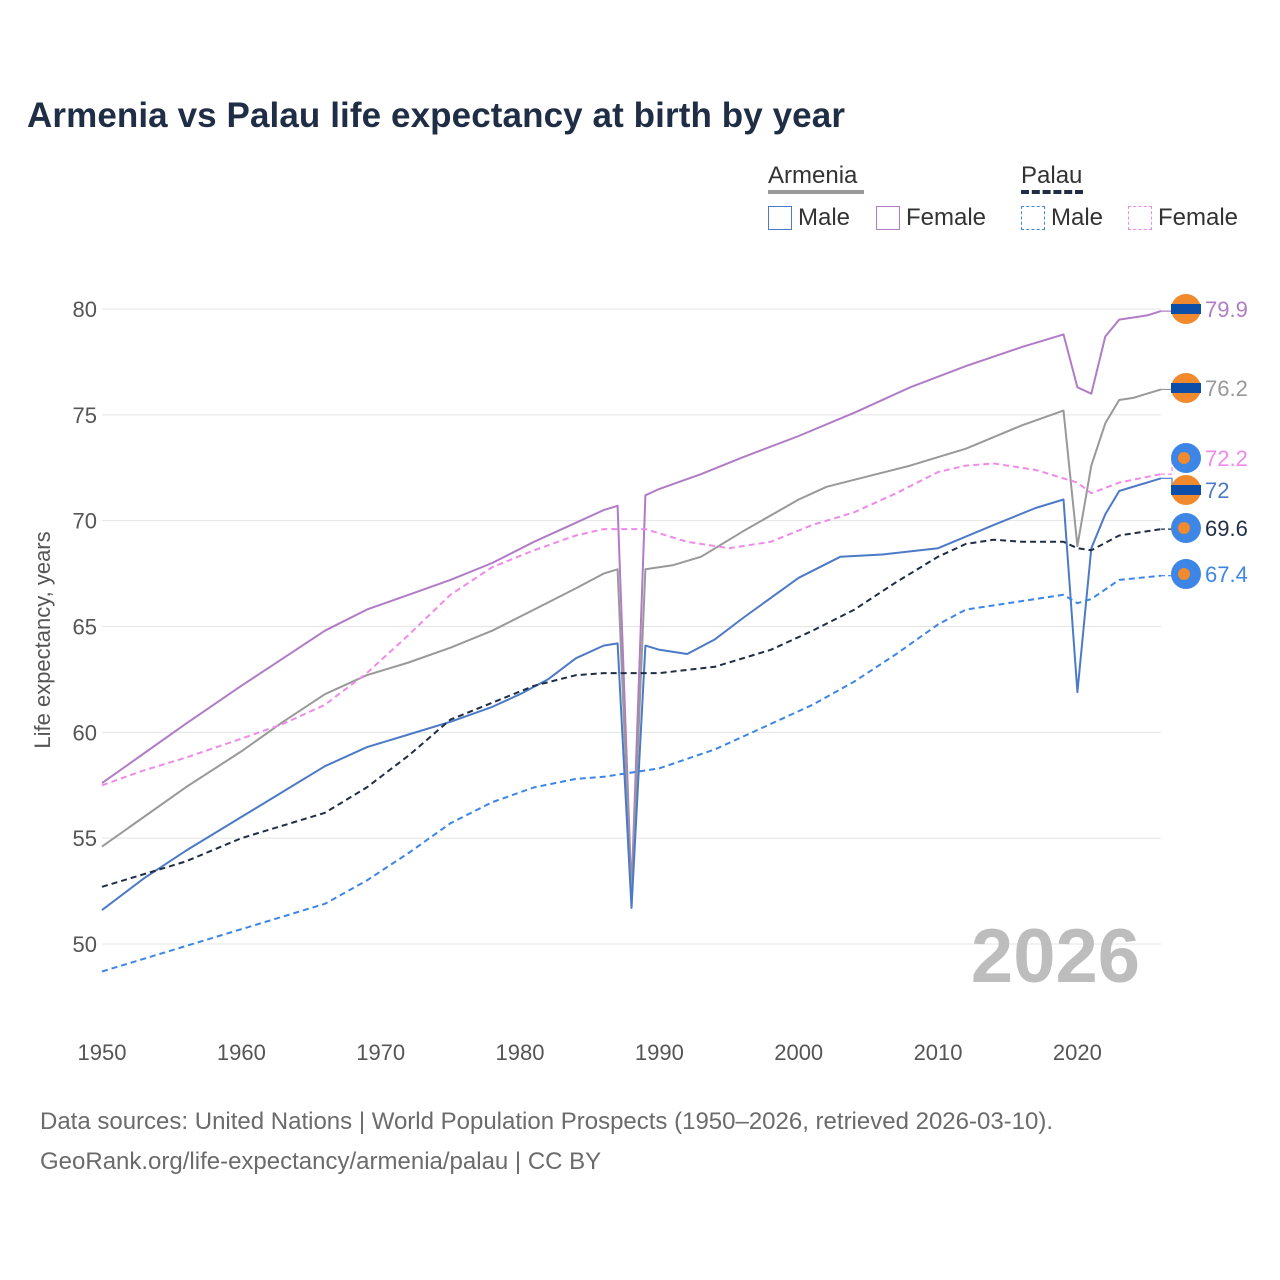 The width and height of the screenshot is (1280, 1280). Describe the element at coordinates (42, 639) in the screenshot. I see `y-axis-label: Life expectancy, years` at that location.